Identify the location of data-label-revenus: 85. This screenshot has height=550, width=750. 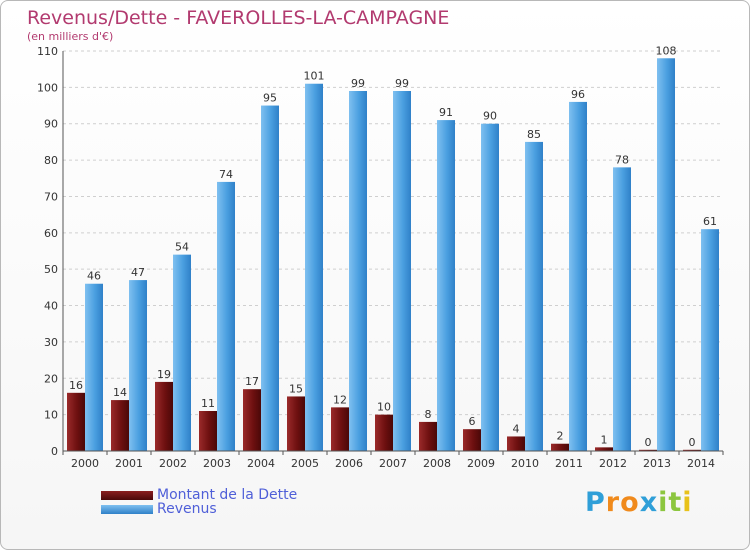
(534, 134).